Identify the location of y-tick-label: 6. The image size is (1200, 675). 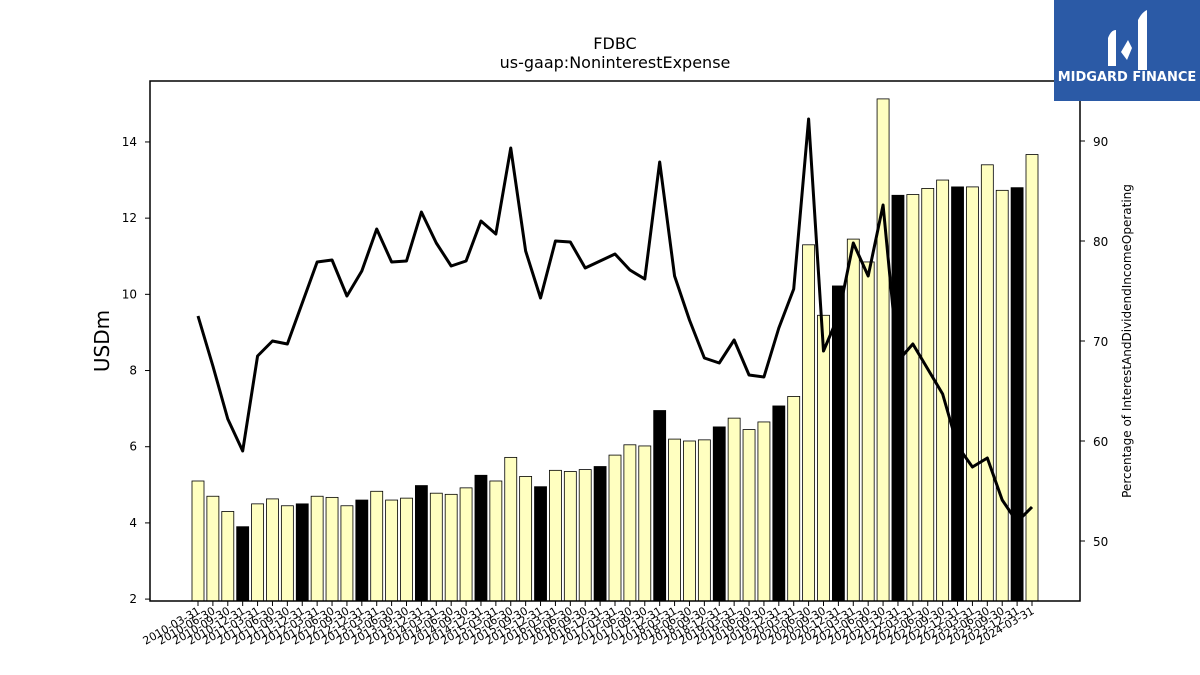
(133, 447).